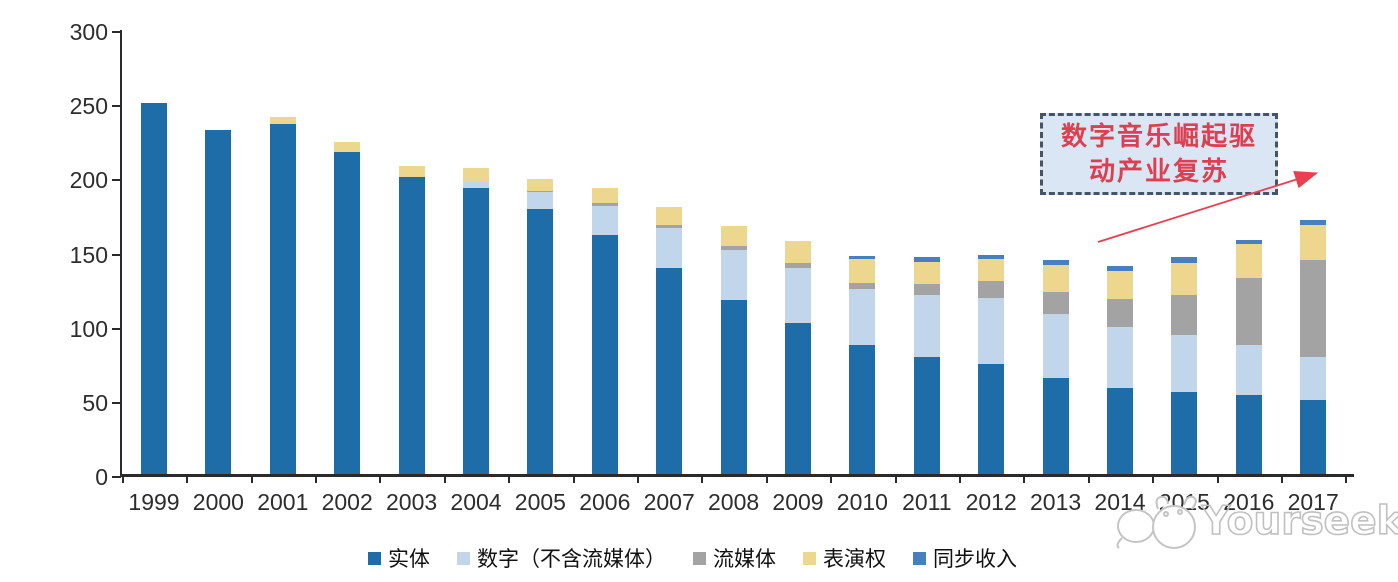 The width and height of the screenshot is (1398, 582). I want to click on legend-item: 数字（不含流媒体）, so click(561, 558).